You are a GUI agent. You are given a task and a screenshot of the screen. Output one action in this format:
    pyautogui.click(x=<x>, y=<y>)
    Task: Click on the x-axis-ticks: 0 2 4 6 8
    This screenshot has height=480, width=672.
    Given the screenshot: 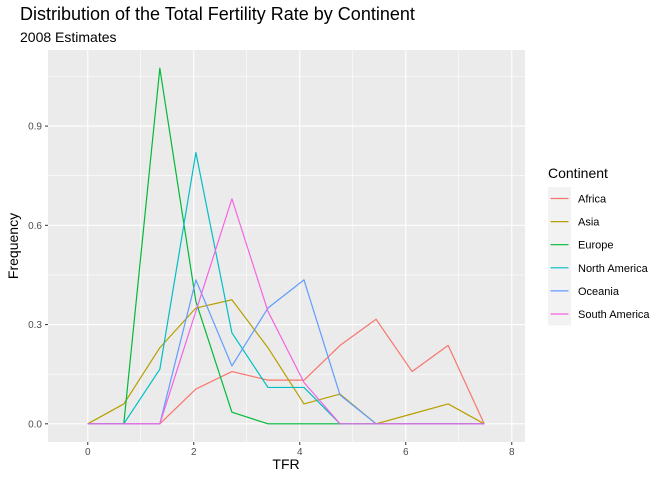 What is the action you would take?
    pyautogui.click(x=300, y=450)
    